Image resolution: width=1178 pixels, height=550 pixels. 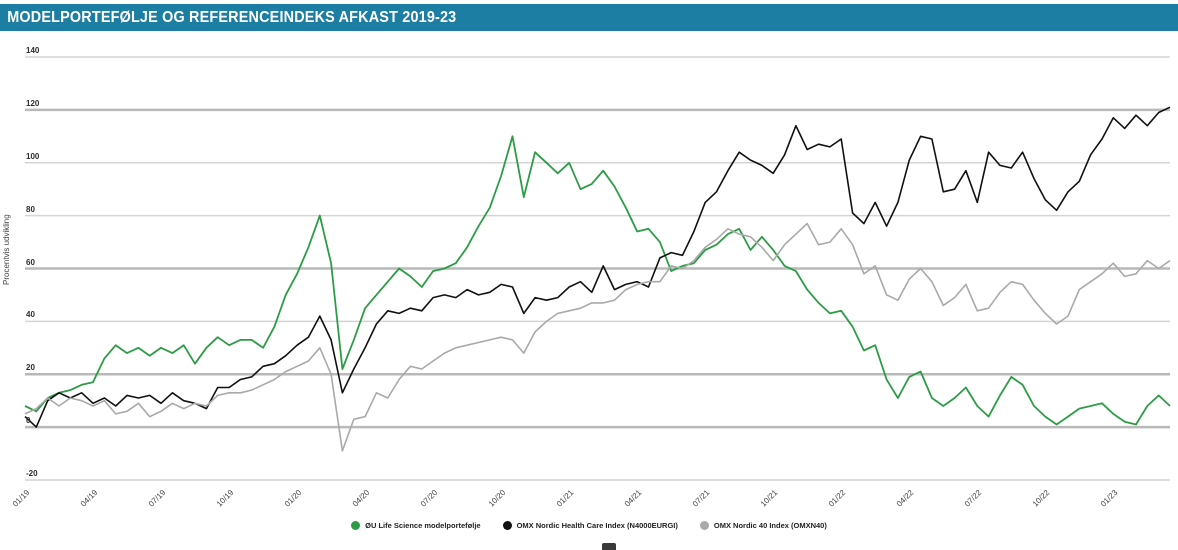 I want to click on y-tick-label: 0, so click(x=28, y=421).